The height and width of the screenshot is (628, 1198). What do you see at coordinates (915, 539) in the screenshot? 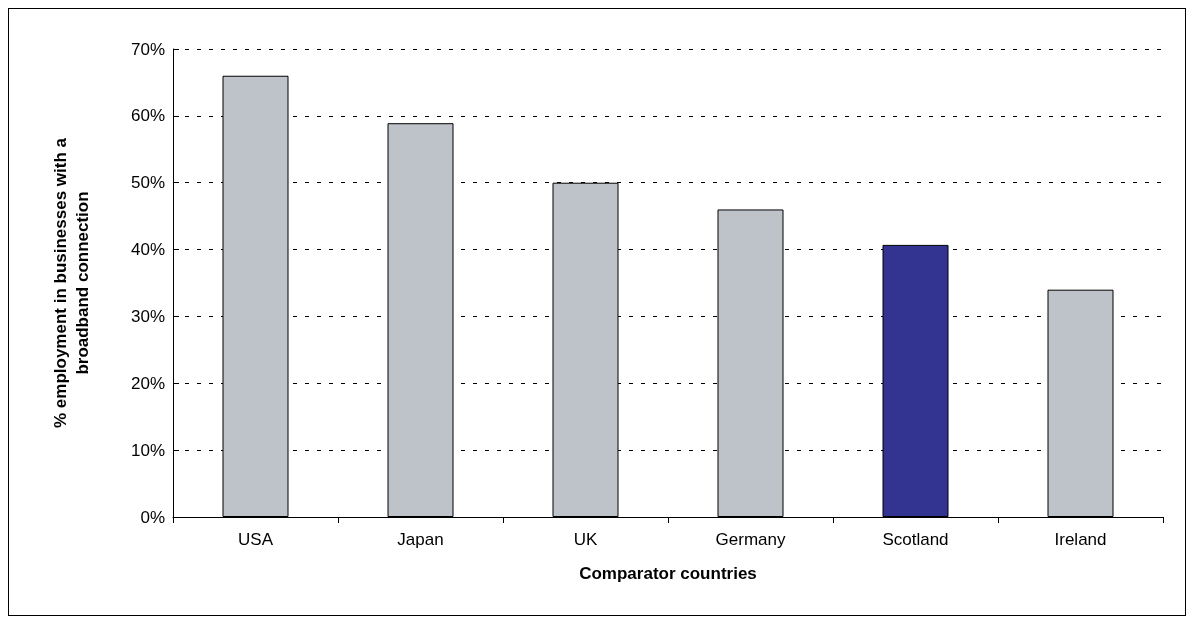
I see `x-tick-label: Scotland` at bounding box center [915, 539].